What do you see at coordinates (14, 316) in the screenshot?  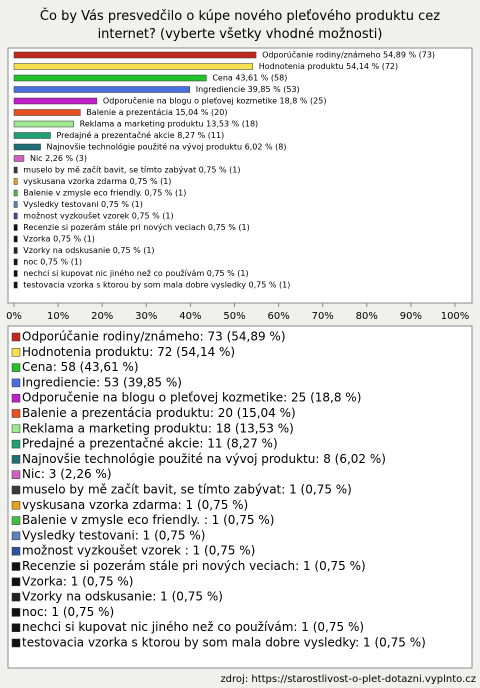 I see `x-tick-label: 0%` at bounding box center [14, 316].